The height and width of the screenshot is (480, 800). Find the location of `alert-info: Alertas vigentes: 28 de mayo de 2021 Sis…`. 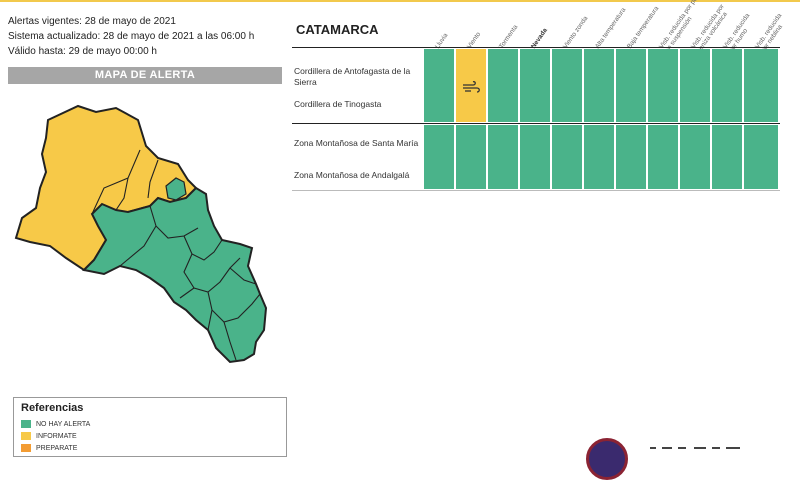

alert-info: Alertas vigentes: 28 de mayo de 2021 Sis… is located at coordinates (131, 36).